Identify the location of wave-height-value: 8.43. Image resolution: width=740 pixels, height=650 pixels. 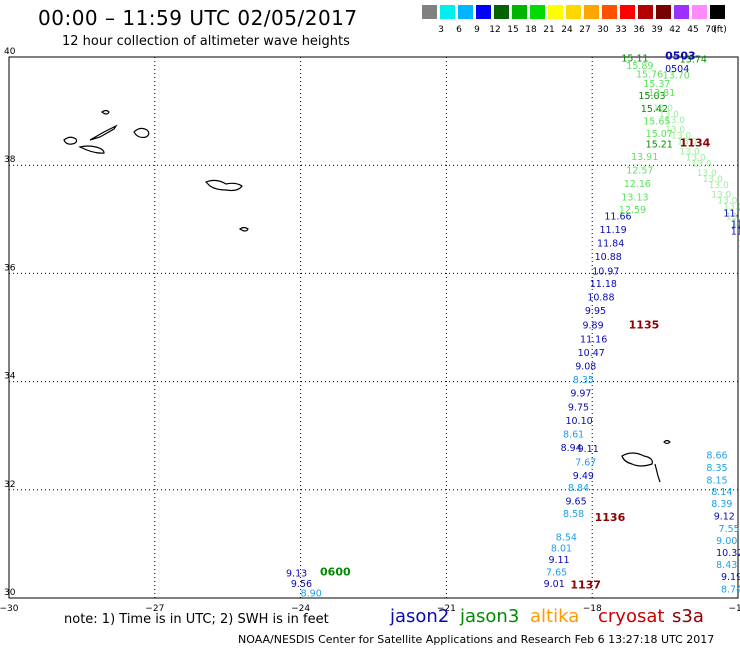
(726, 565).